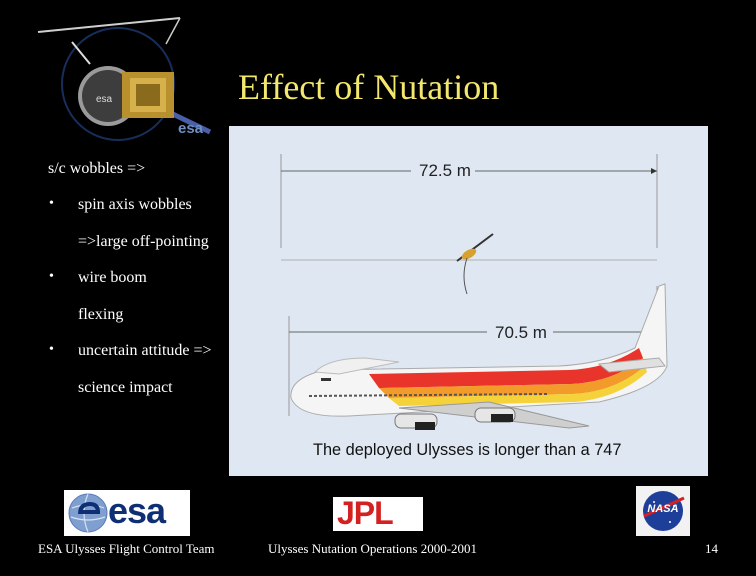 The image size is (756, 576). I want to click on esa-logo: esa, so click(127, 513).